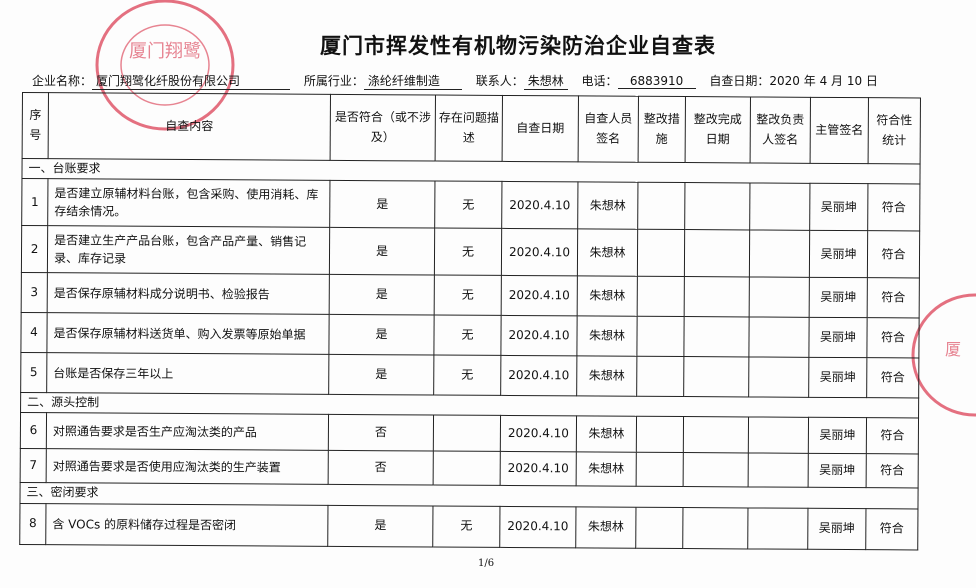 This screenshot has width=976, height=588. I want to click on cell-no: 6, so click(33, 431).